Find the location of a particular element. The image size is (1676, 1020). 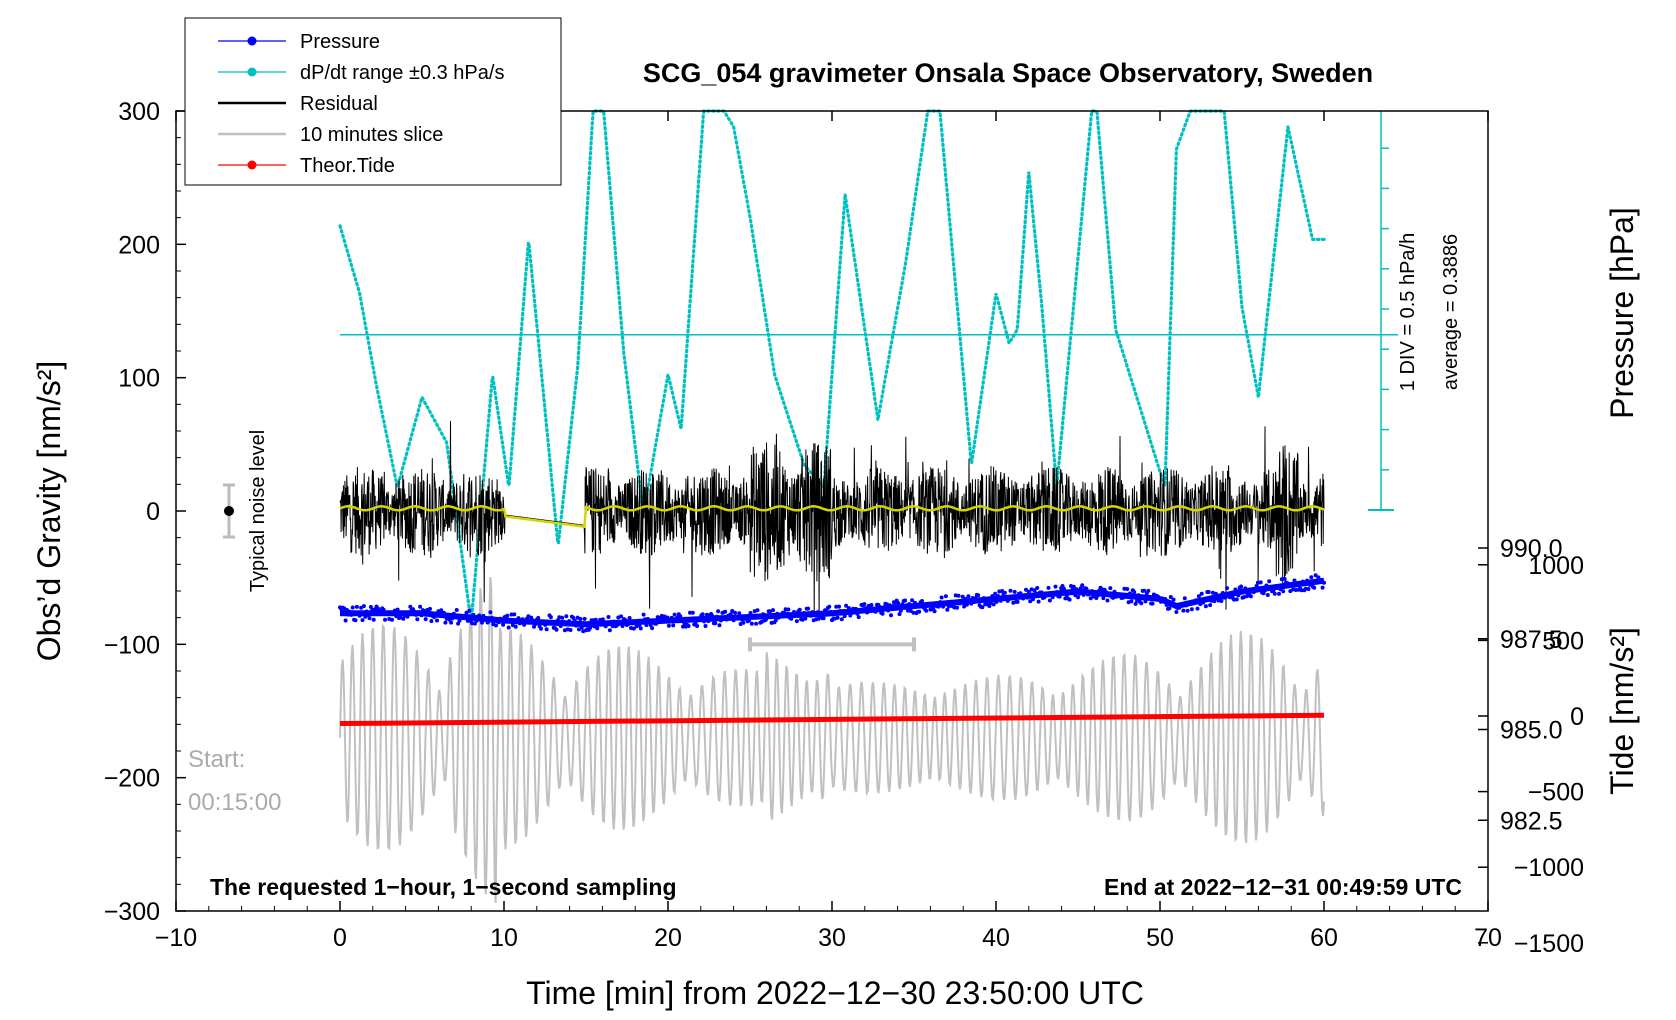

start-label: Start: is located at coordinates (216, 759).